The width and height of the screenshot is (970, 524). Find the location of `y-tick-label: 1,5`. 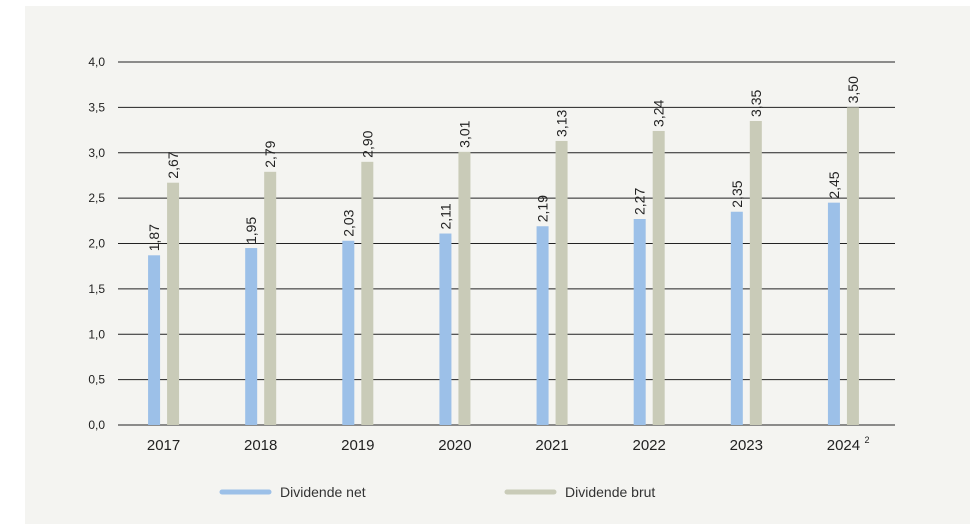

y-tick-label: 1,5 is located at coordinates (96, 289).